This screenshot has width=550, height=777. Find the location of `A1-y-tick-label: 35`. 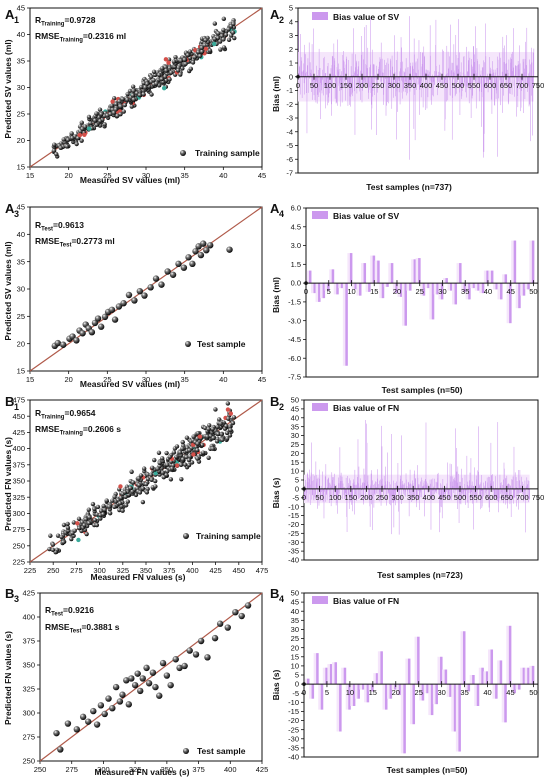

A1-y-tick-label: 35 is located at coordinates (21, 61).